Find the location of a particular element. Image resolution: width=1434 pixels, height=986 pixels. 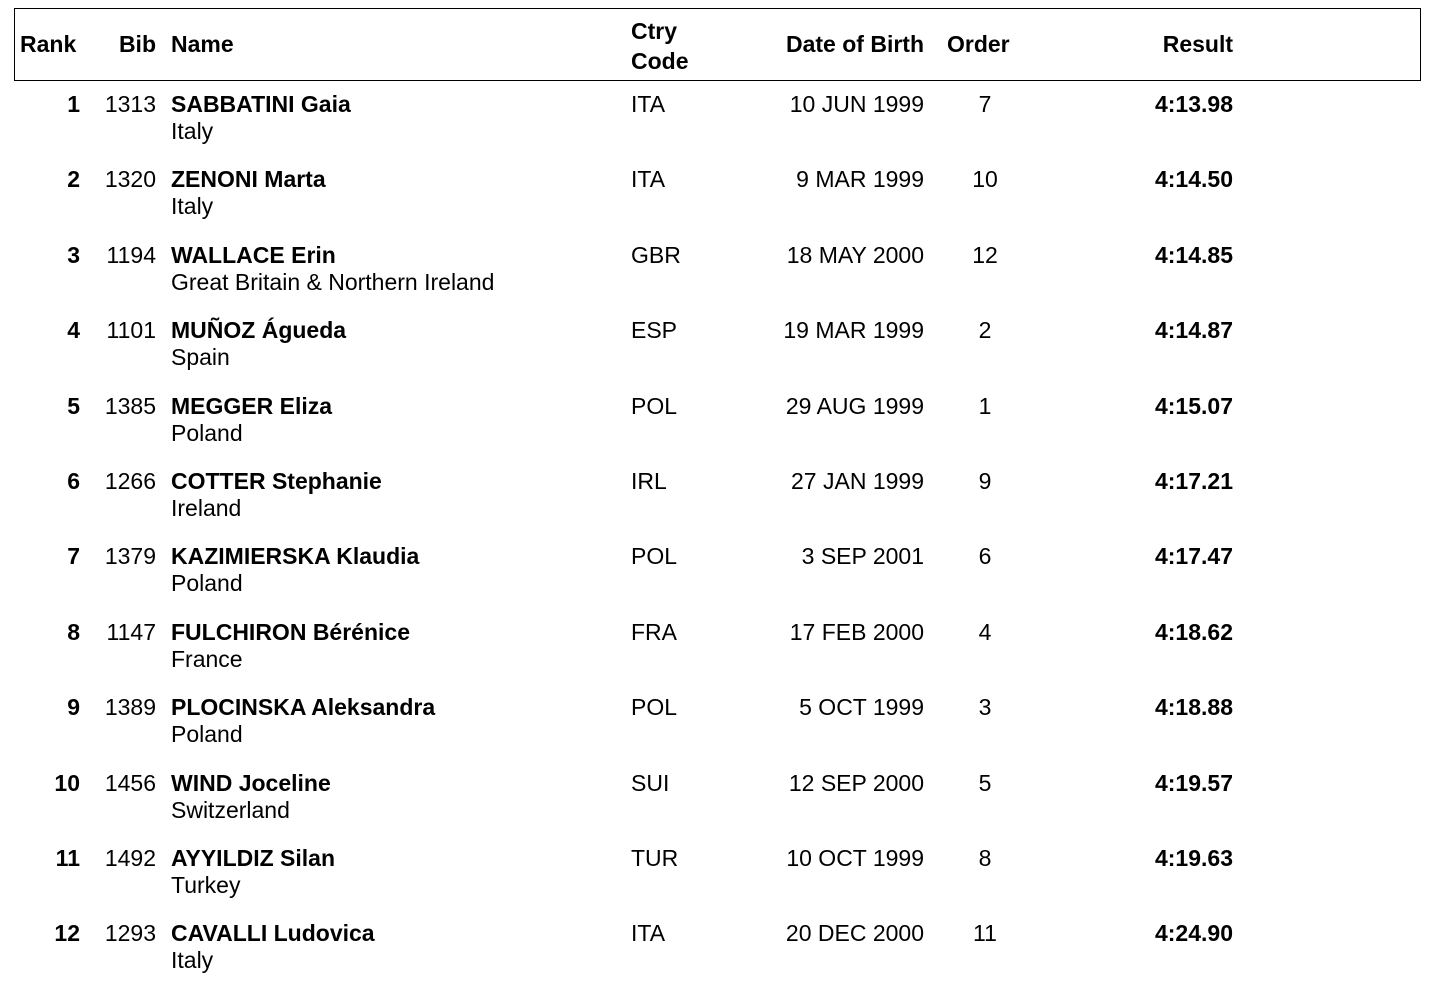

order: 4 is located at coordinates (985, 631).